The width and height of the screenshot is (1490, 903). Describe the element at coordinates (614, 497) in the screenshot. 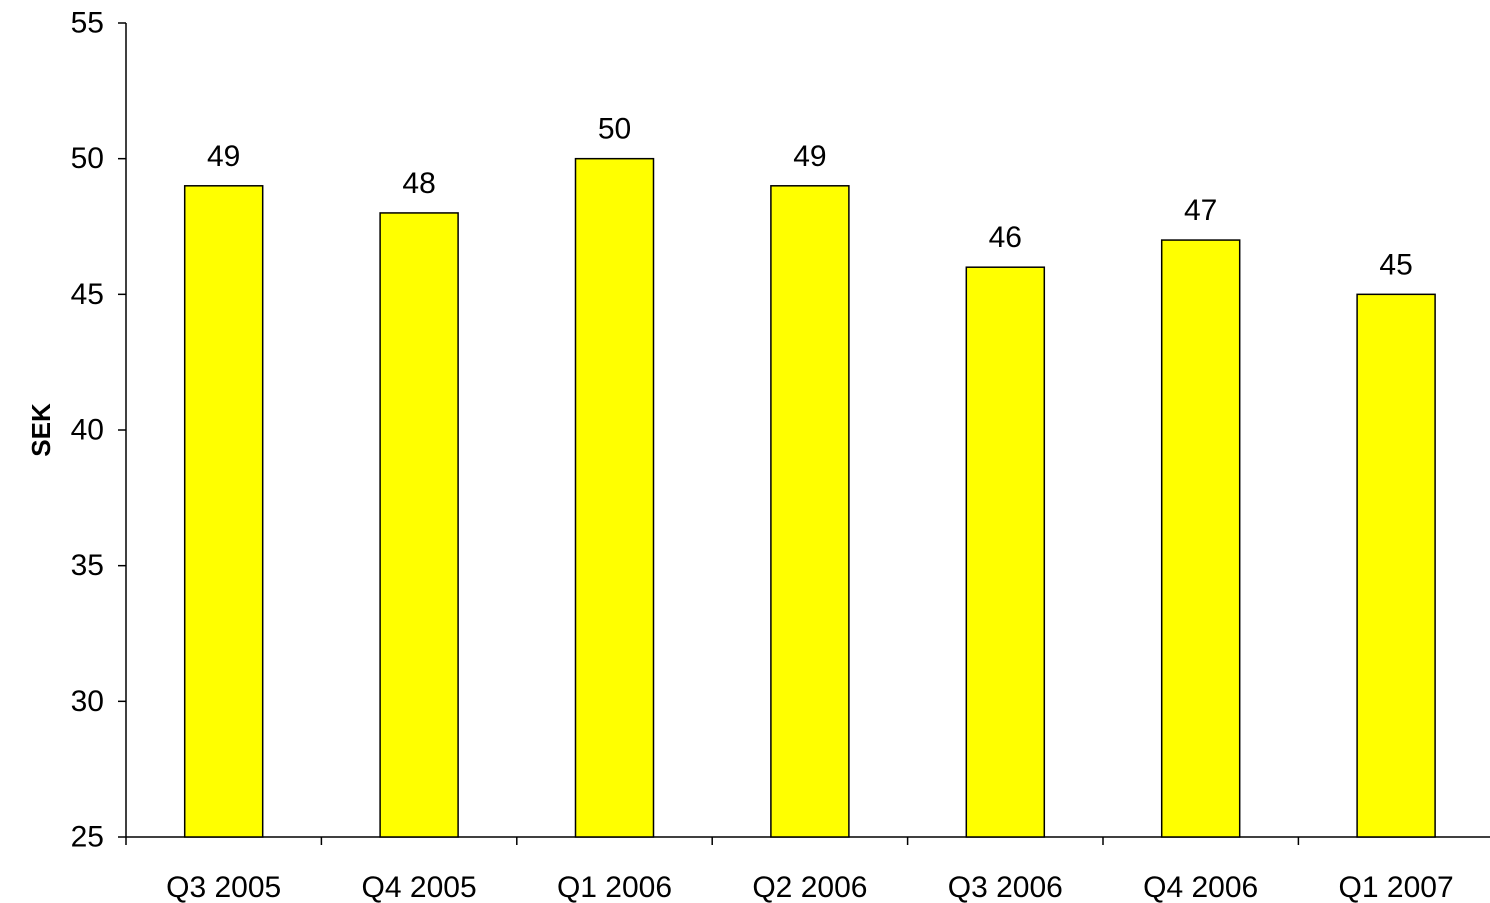

I see `bar-q1-2006` at that location.